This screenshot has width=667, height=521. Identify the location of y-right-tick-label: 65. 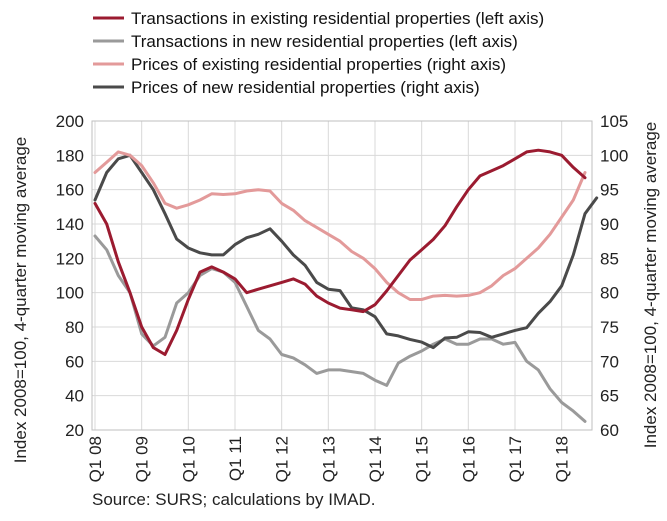
(609, 396).